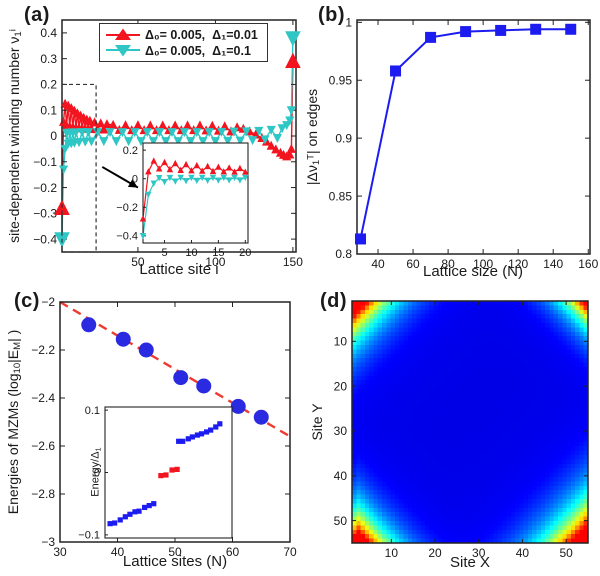 The height and width of the screenshot is (576, 600). I want to click on ticks-a_inset: 5 10 15 20 −0.4 −0.2 0 0.2, so click(183, 202).